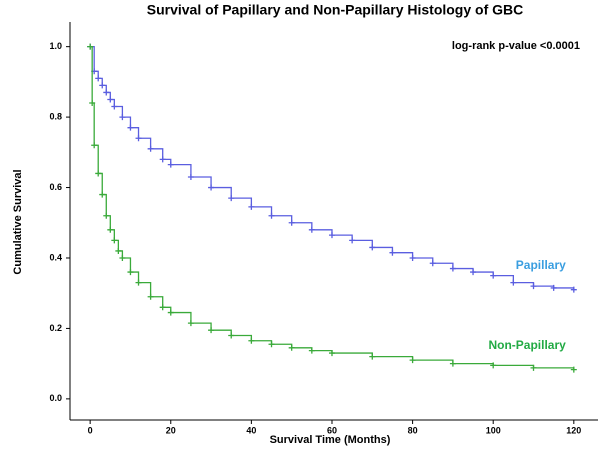 Image resolution: width=600 pixels, height=459 pixels. What do you see at coordinates (573, 430) in the screenshot?
I see `x-tick-label: 120` at bounding box center [573, 430].